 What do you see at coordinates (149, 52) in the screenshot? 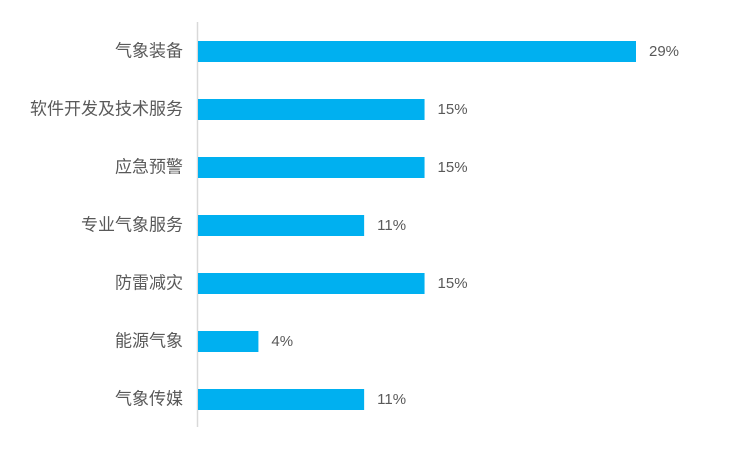
I see `category-label-0: 气象装备` at bounding box center [149, 52].